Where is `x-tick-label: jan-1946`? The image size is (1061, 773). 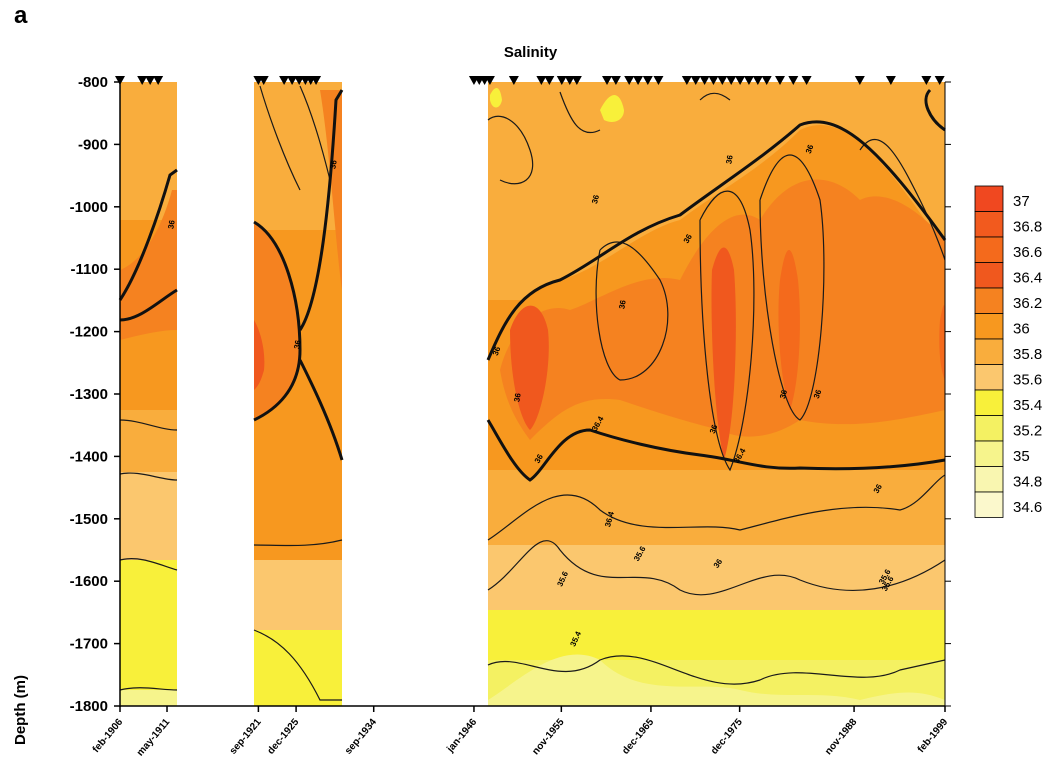
x-tick-label: jan-1946 is located at coordinates (461, 736).